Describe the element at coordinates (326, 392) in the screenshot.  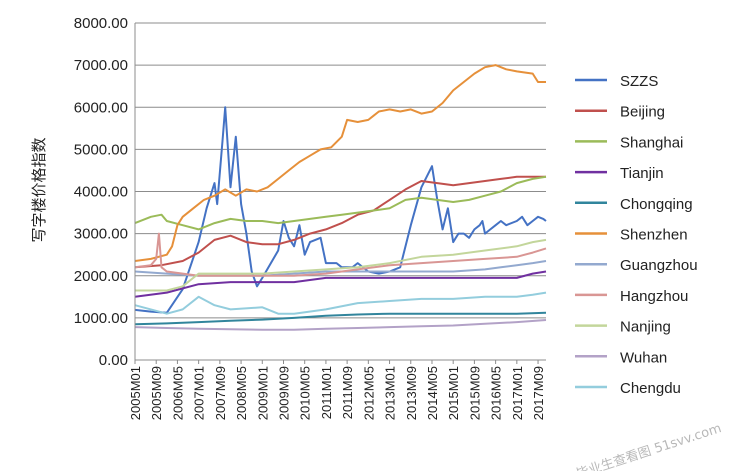
I see `x-tick-label: 2011M01` at that location.